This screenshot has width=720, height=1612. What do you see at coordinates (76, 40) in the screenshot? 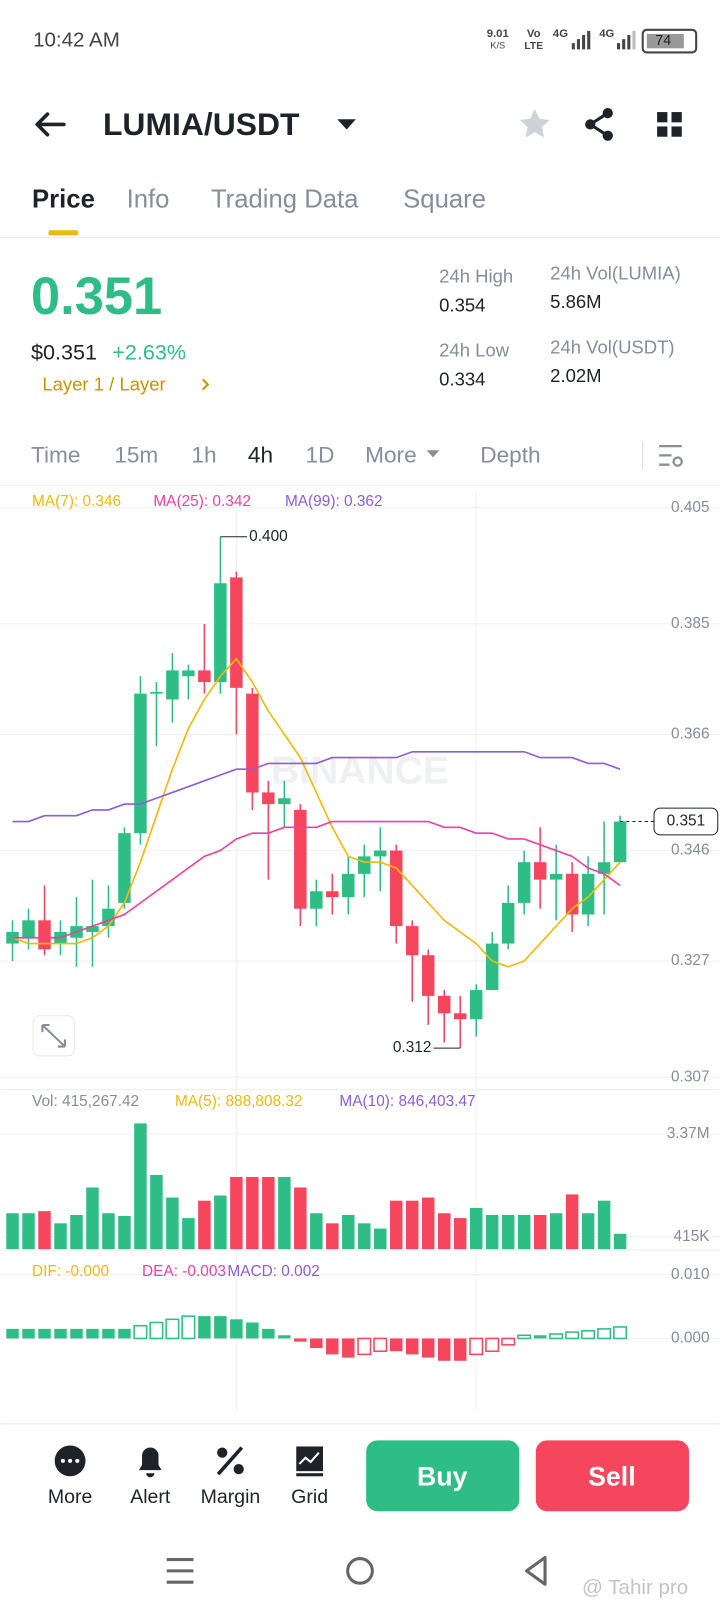
I see `clock: 10:42 AM` at bounding box center [76, 40].